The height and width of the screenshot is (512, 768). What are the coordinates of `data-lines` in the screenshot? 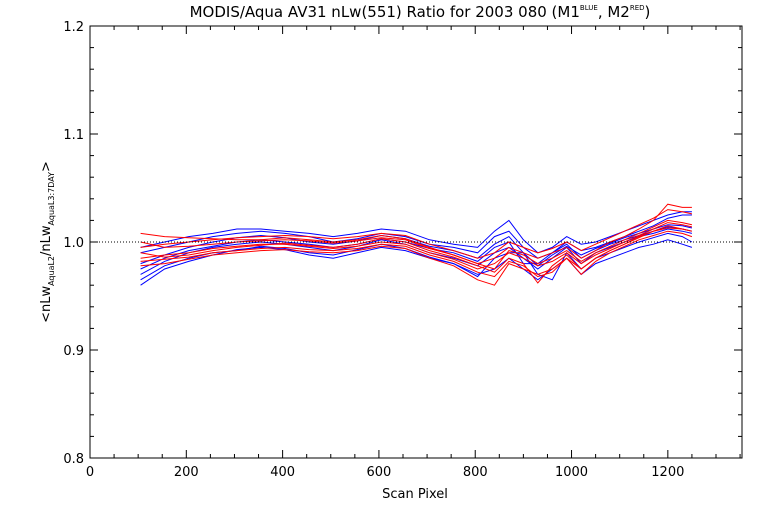 It's located at (416, 244).